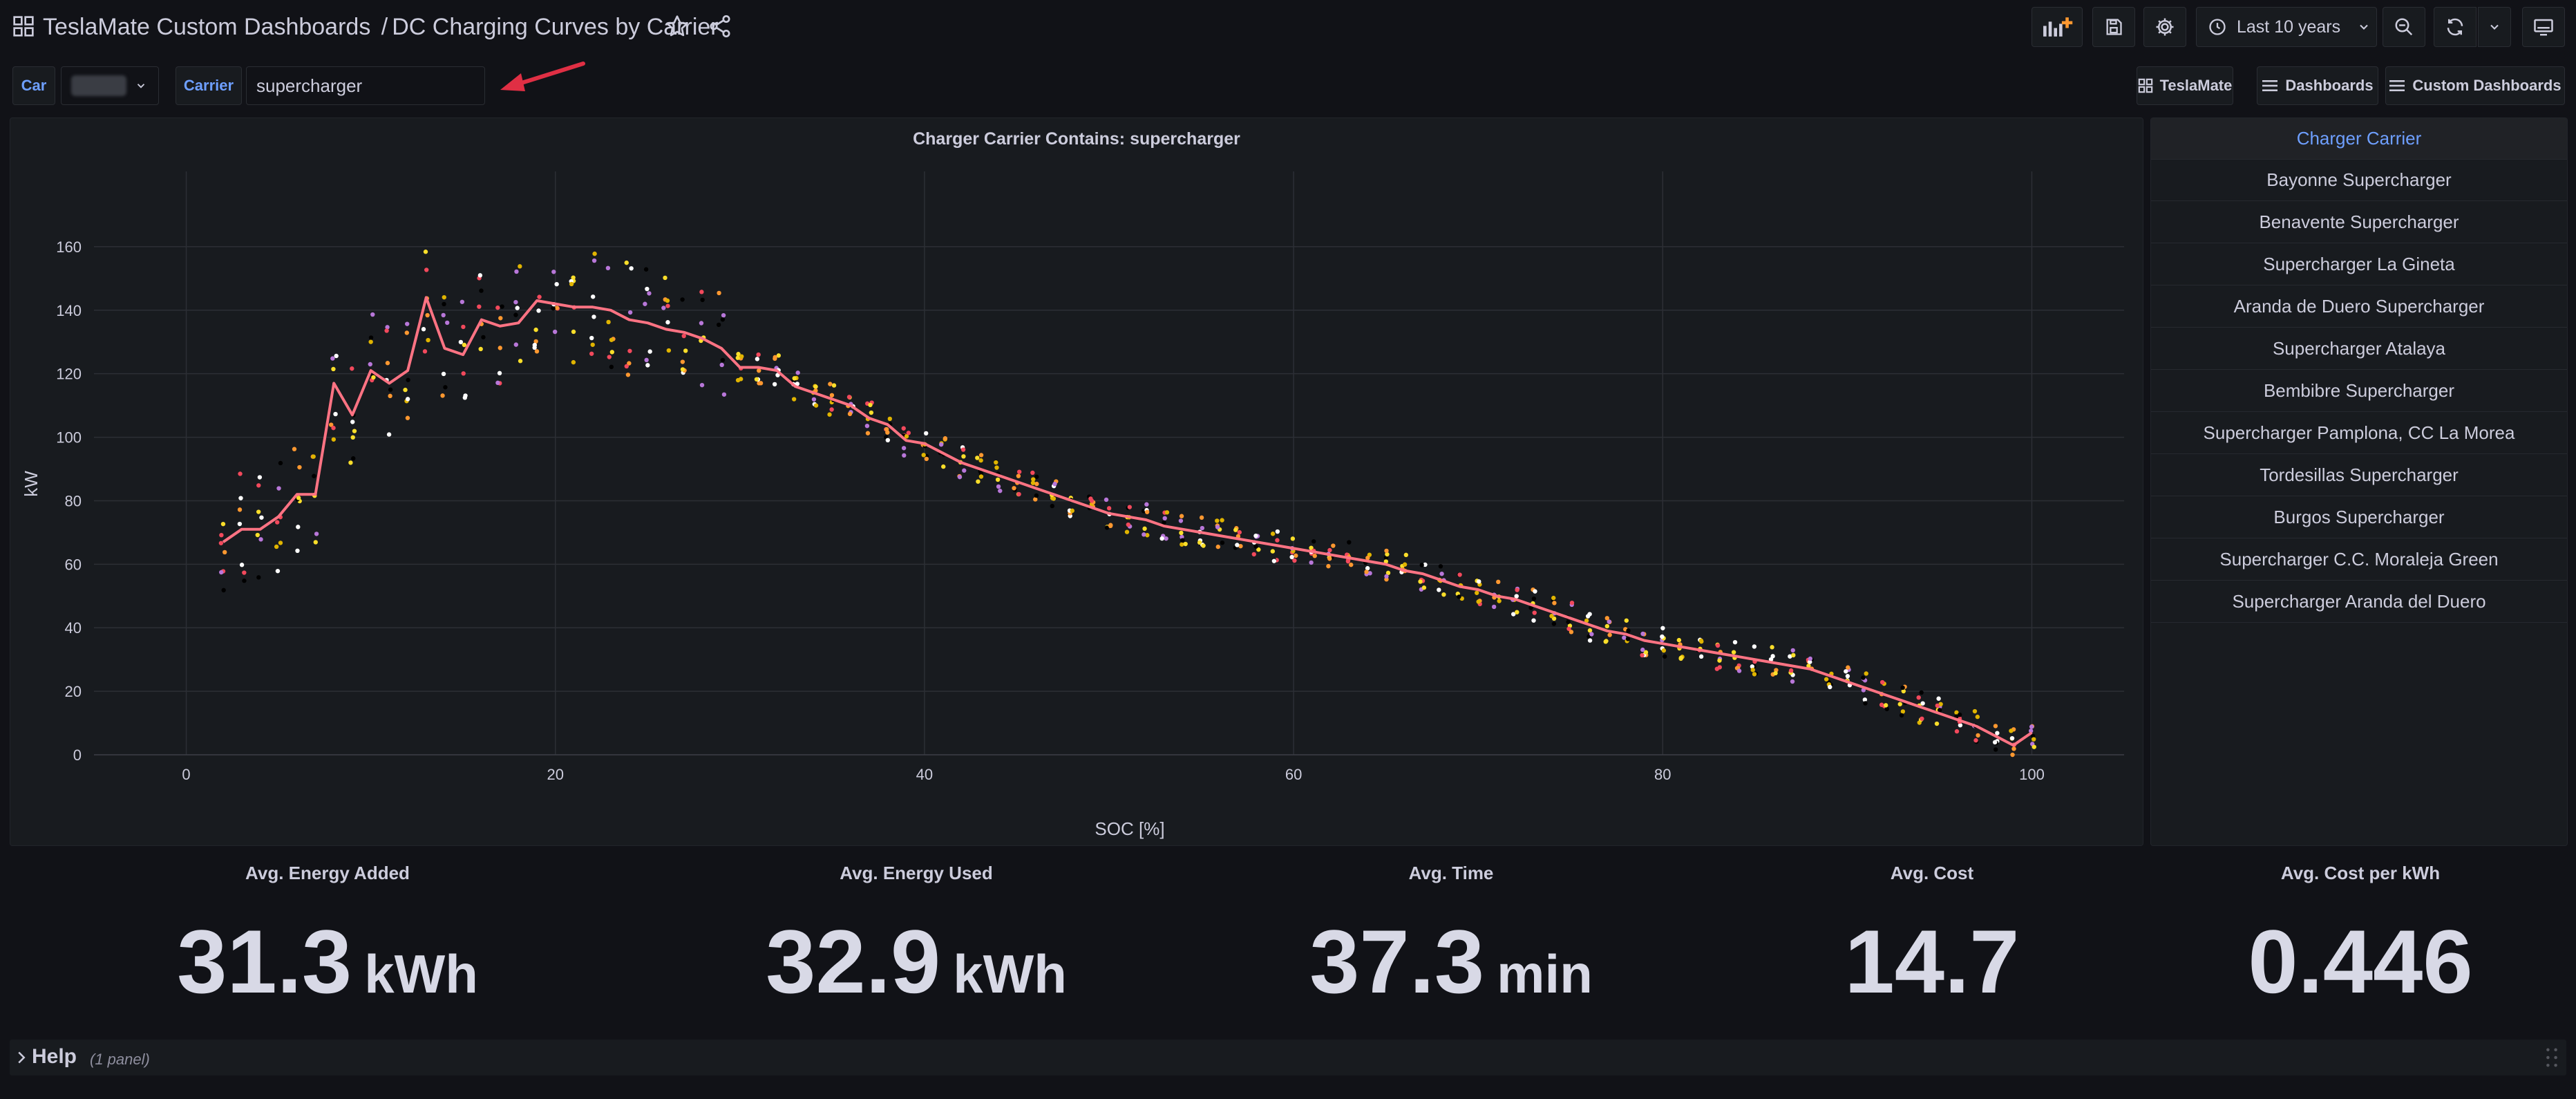 Image resolution: width=2576 pixels, height=1099 pixels. What do you see at coordinates (555, 27) in the screenshot?
I see `dashboard-title: DC Charging Curves by Carrier` at bounding box center [555, 27].